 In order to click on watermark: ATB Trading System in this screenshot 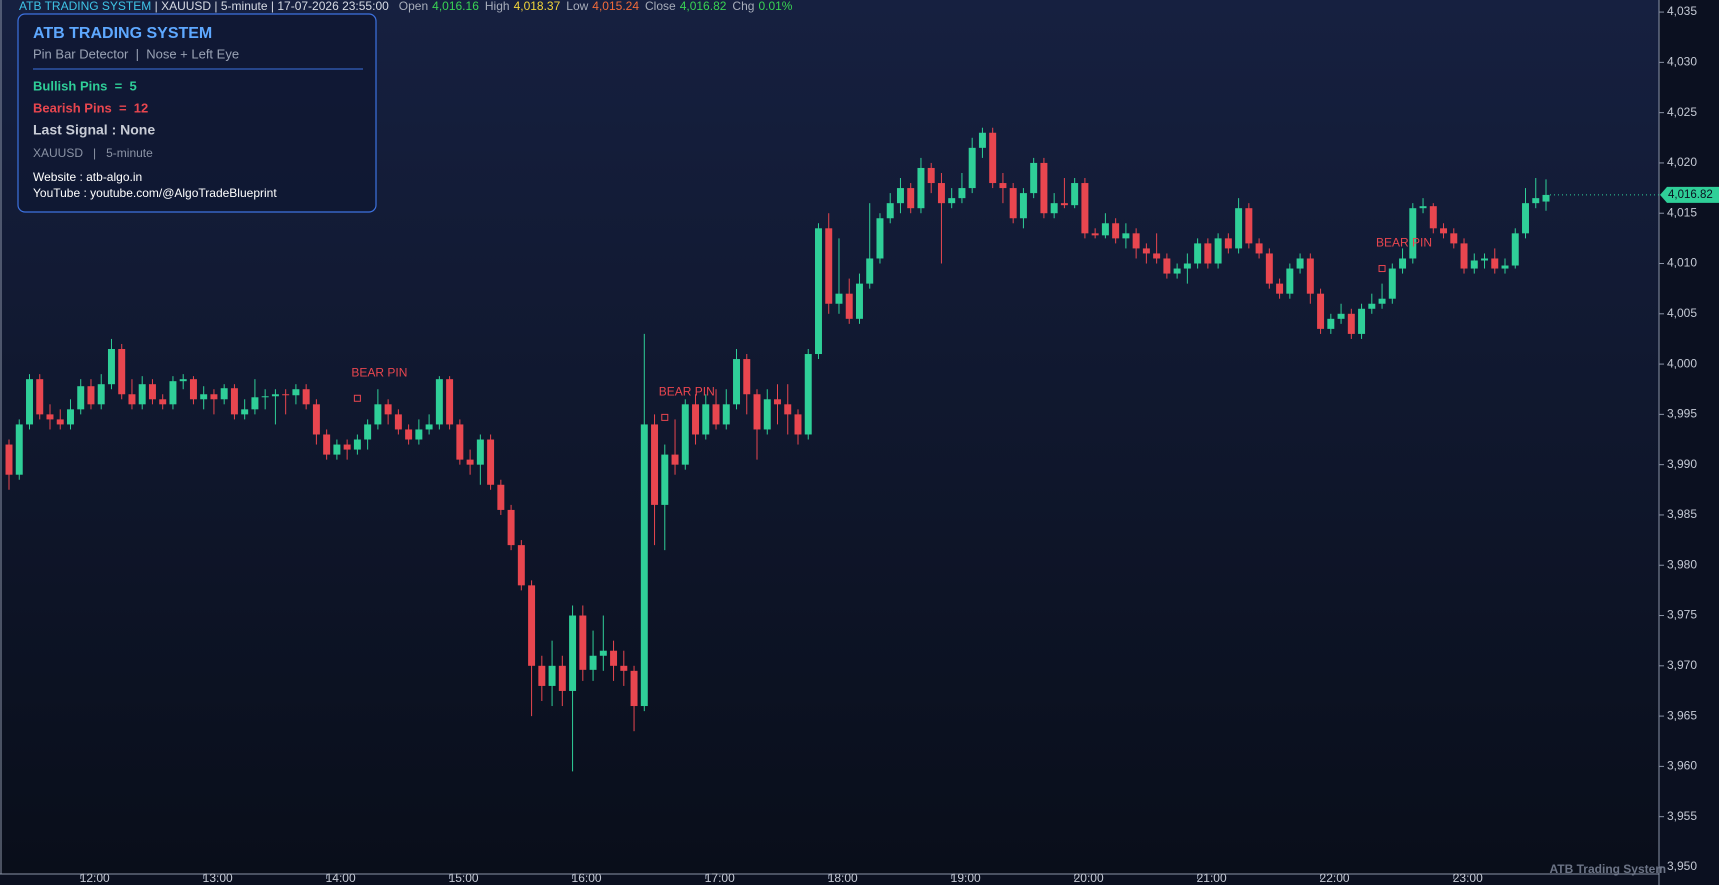, I will do `click(1608, 869)`.